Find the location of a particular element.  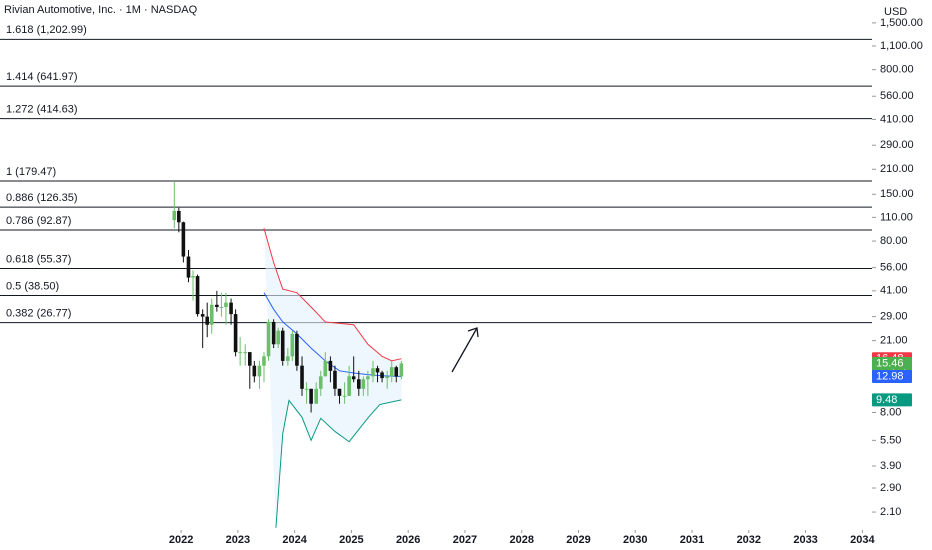

y-tick-label: 150.00 is located at coordinates (897, 194).